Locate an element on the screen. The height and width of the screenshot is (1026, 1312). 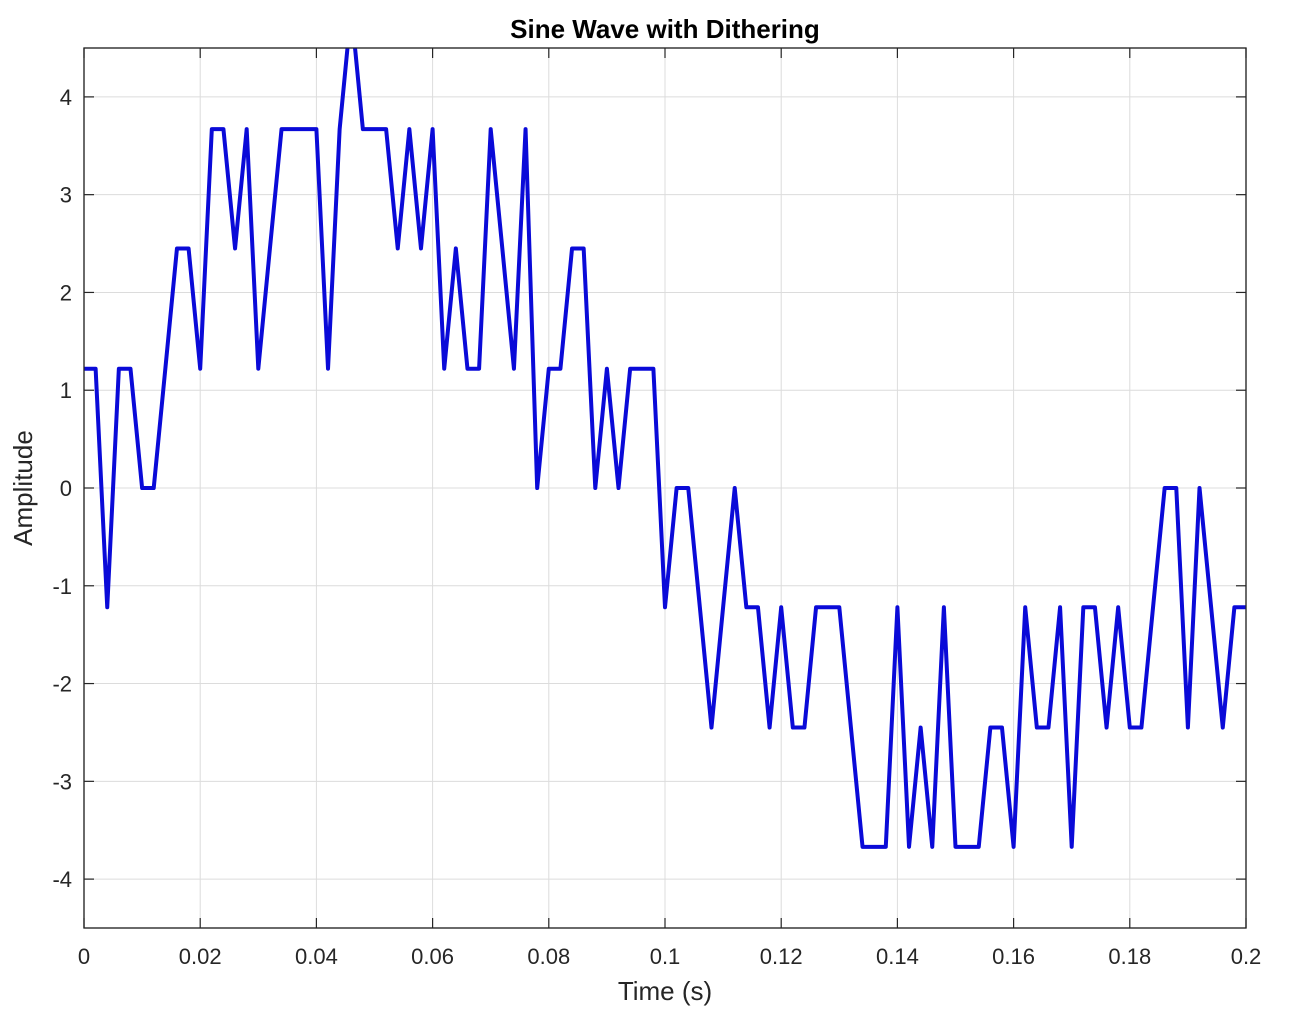
x-tick-label: 0.02 is located at coordinates (200, 956).